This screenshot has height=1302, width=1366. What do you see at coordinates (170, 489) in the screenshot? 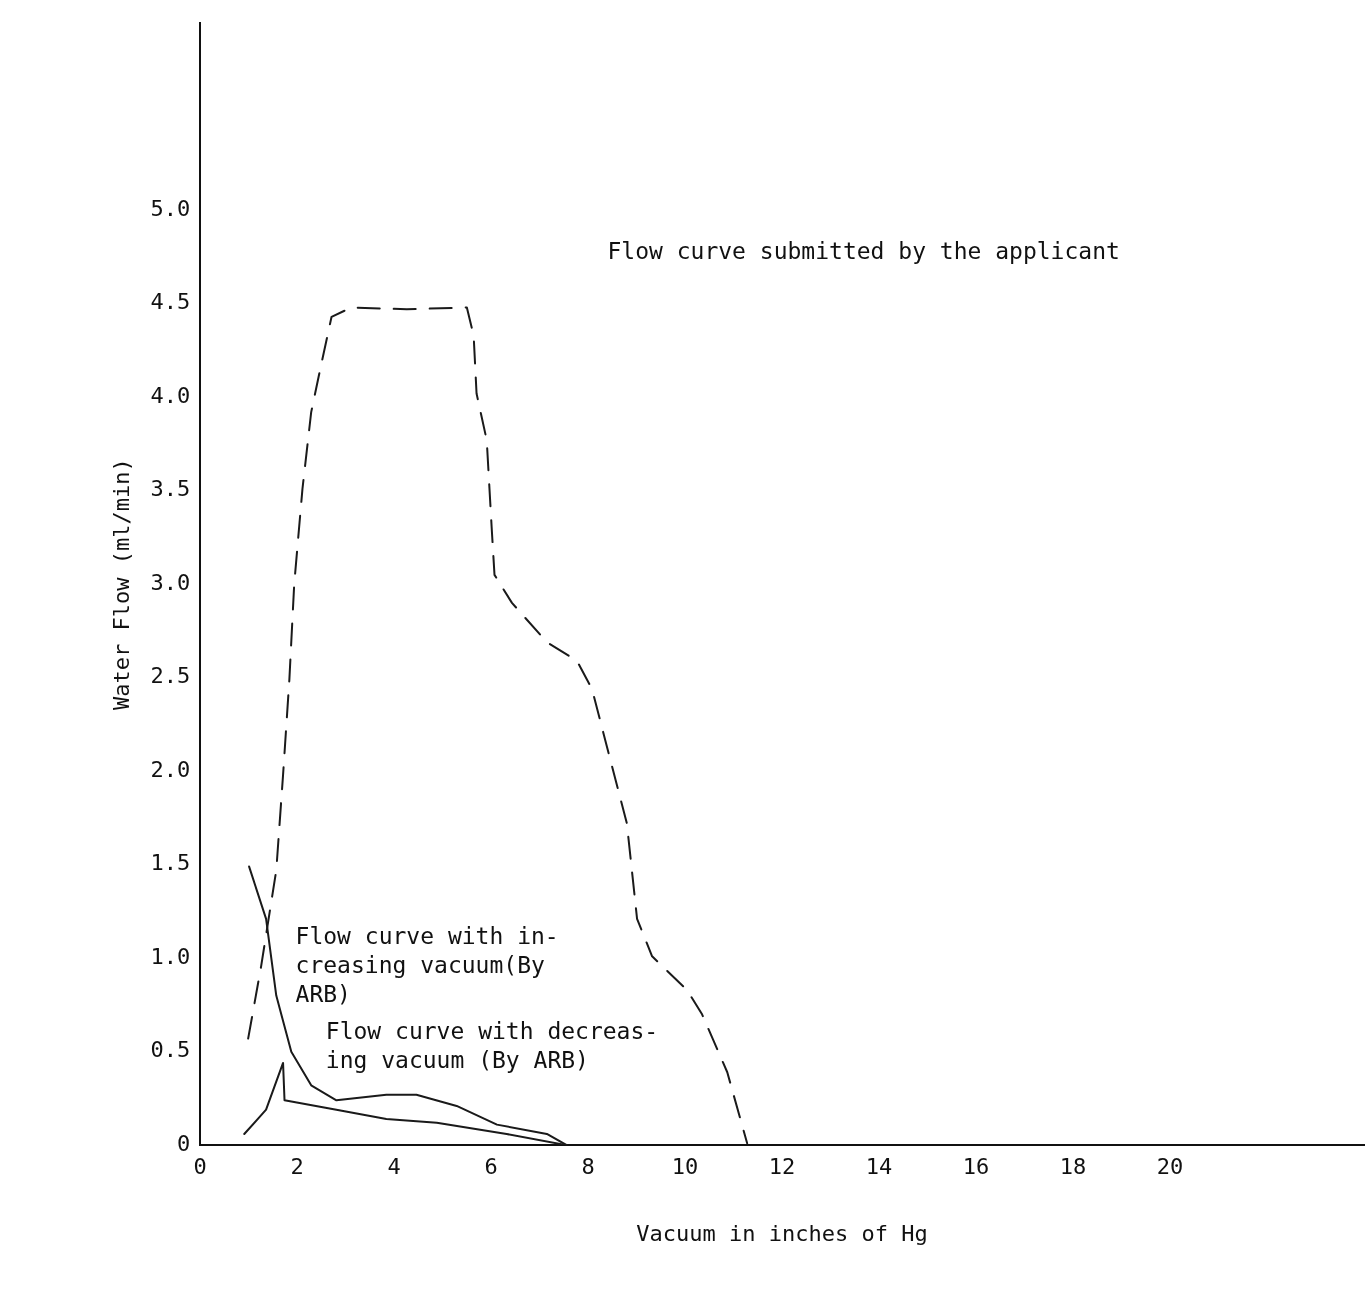
I see `y-tick-label: 3.5` at bounding box center [170, 489].